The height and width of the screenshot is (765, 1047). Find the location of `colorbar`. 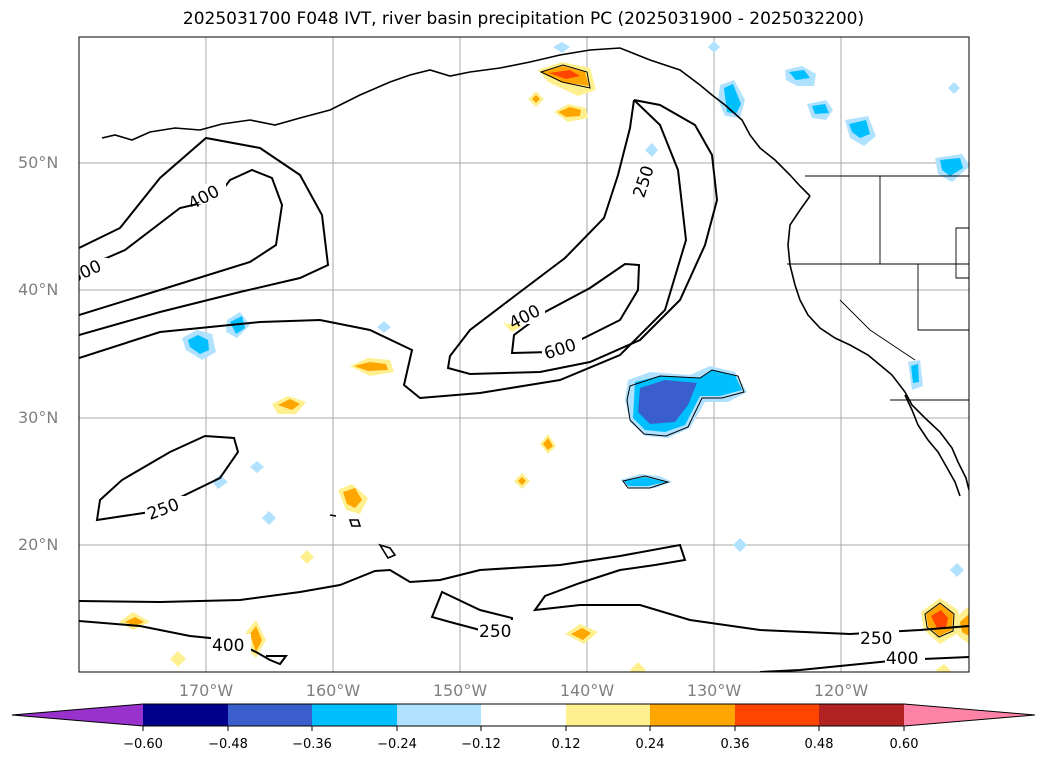

colorbar is located at coordinates (523, 717).